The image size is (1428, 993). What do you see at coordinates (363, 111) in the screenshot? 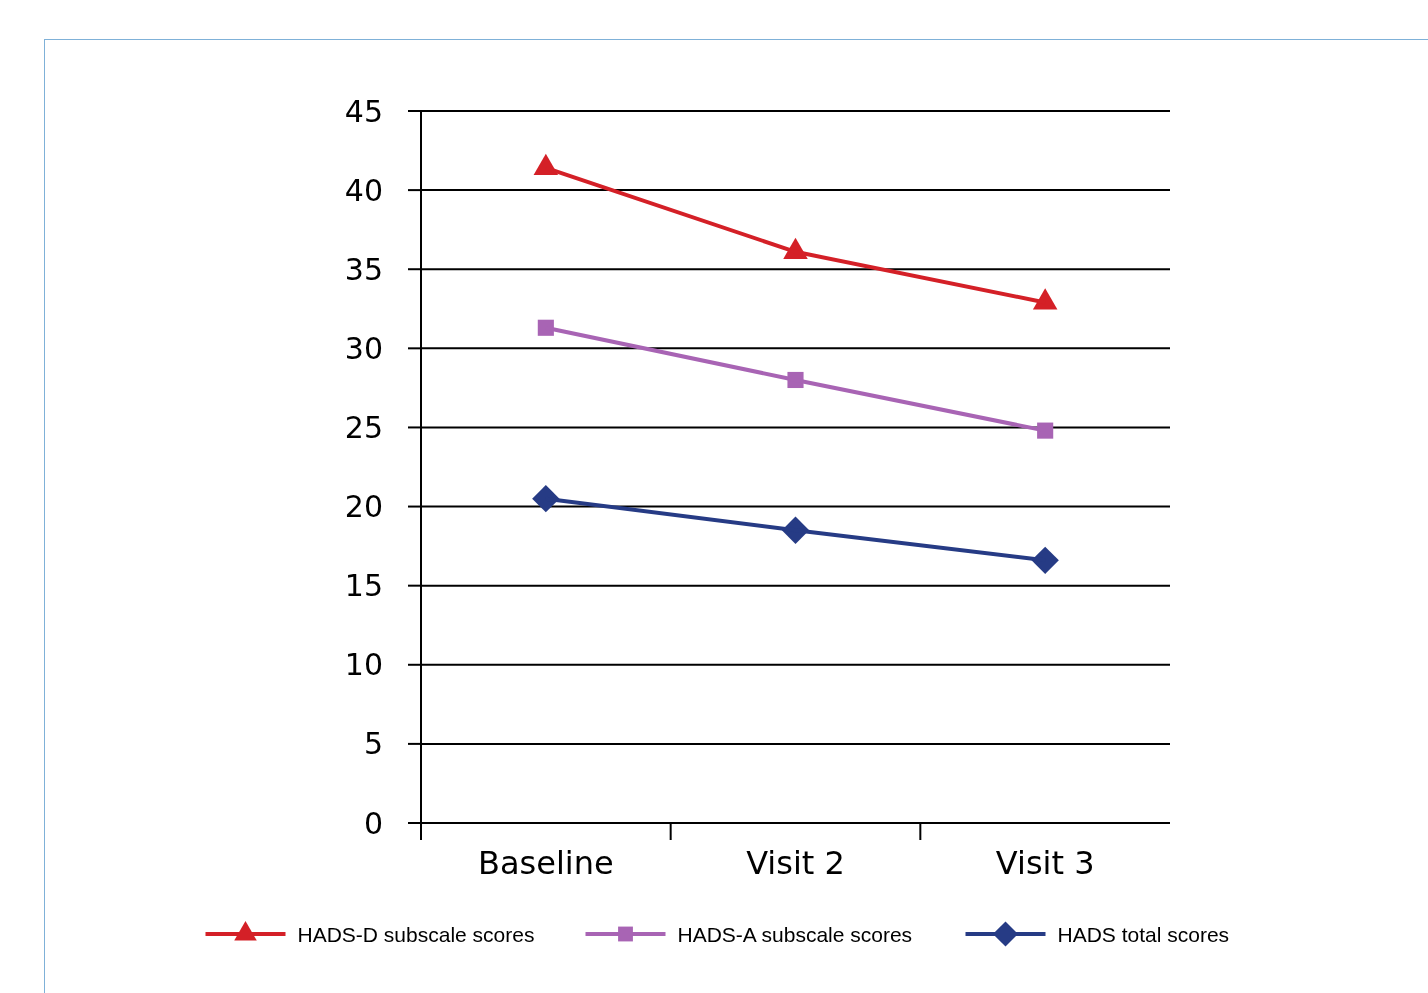
I see `y-tick-label: 45` at bounding box center [363, 111].